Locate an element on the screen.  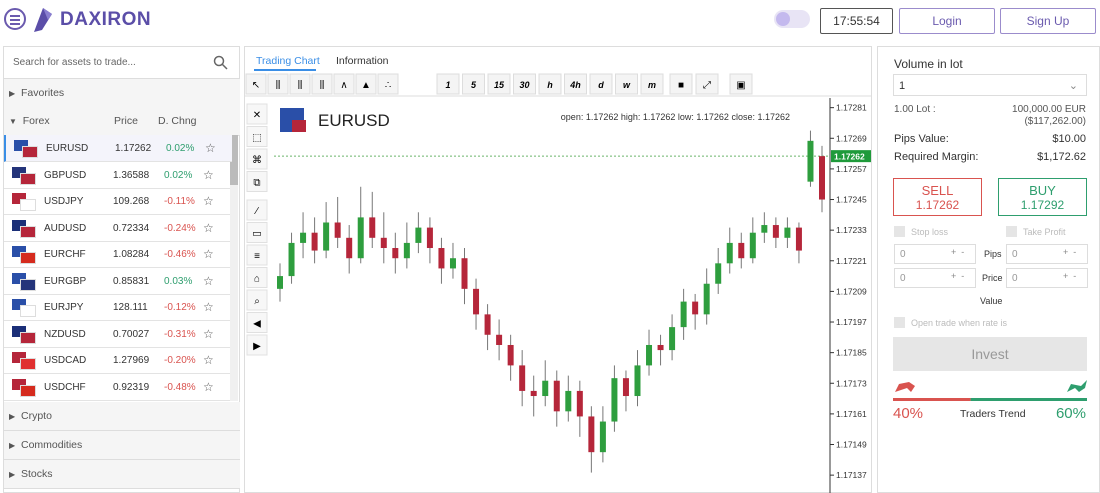
stop-loss-pips: 0 is located at coordinates (935, 254).